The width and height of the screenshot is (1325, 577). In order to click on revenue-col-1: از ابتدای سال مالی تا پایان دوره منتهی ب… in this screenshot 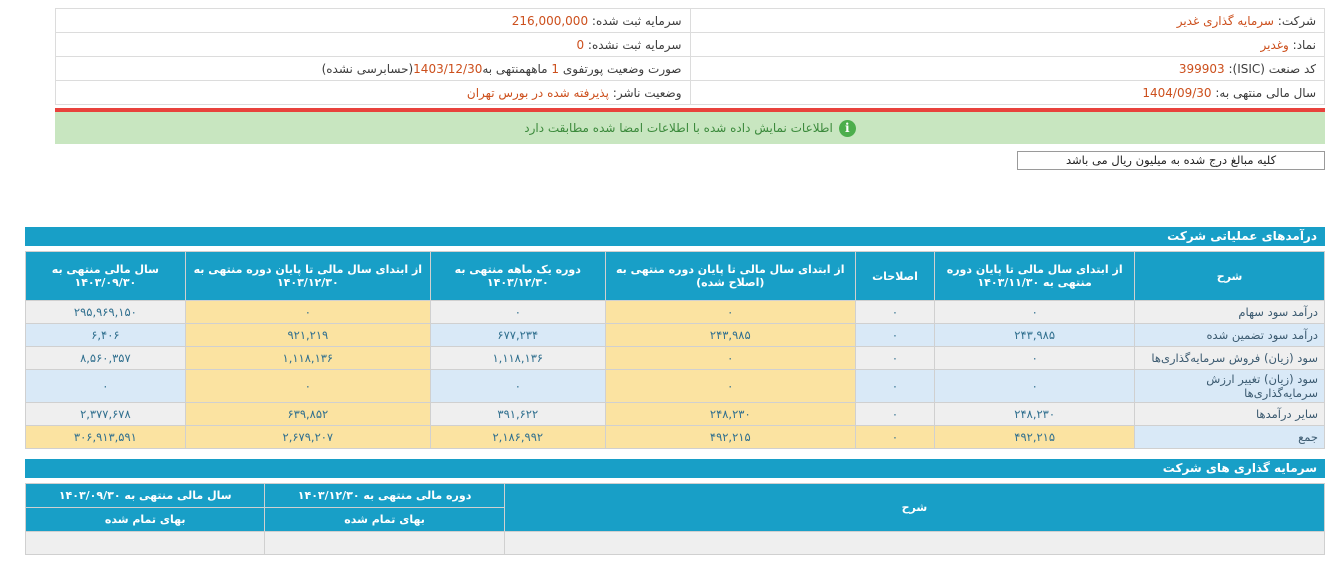, I will do `click(1035, 276)`.